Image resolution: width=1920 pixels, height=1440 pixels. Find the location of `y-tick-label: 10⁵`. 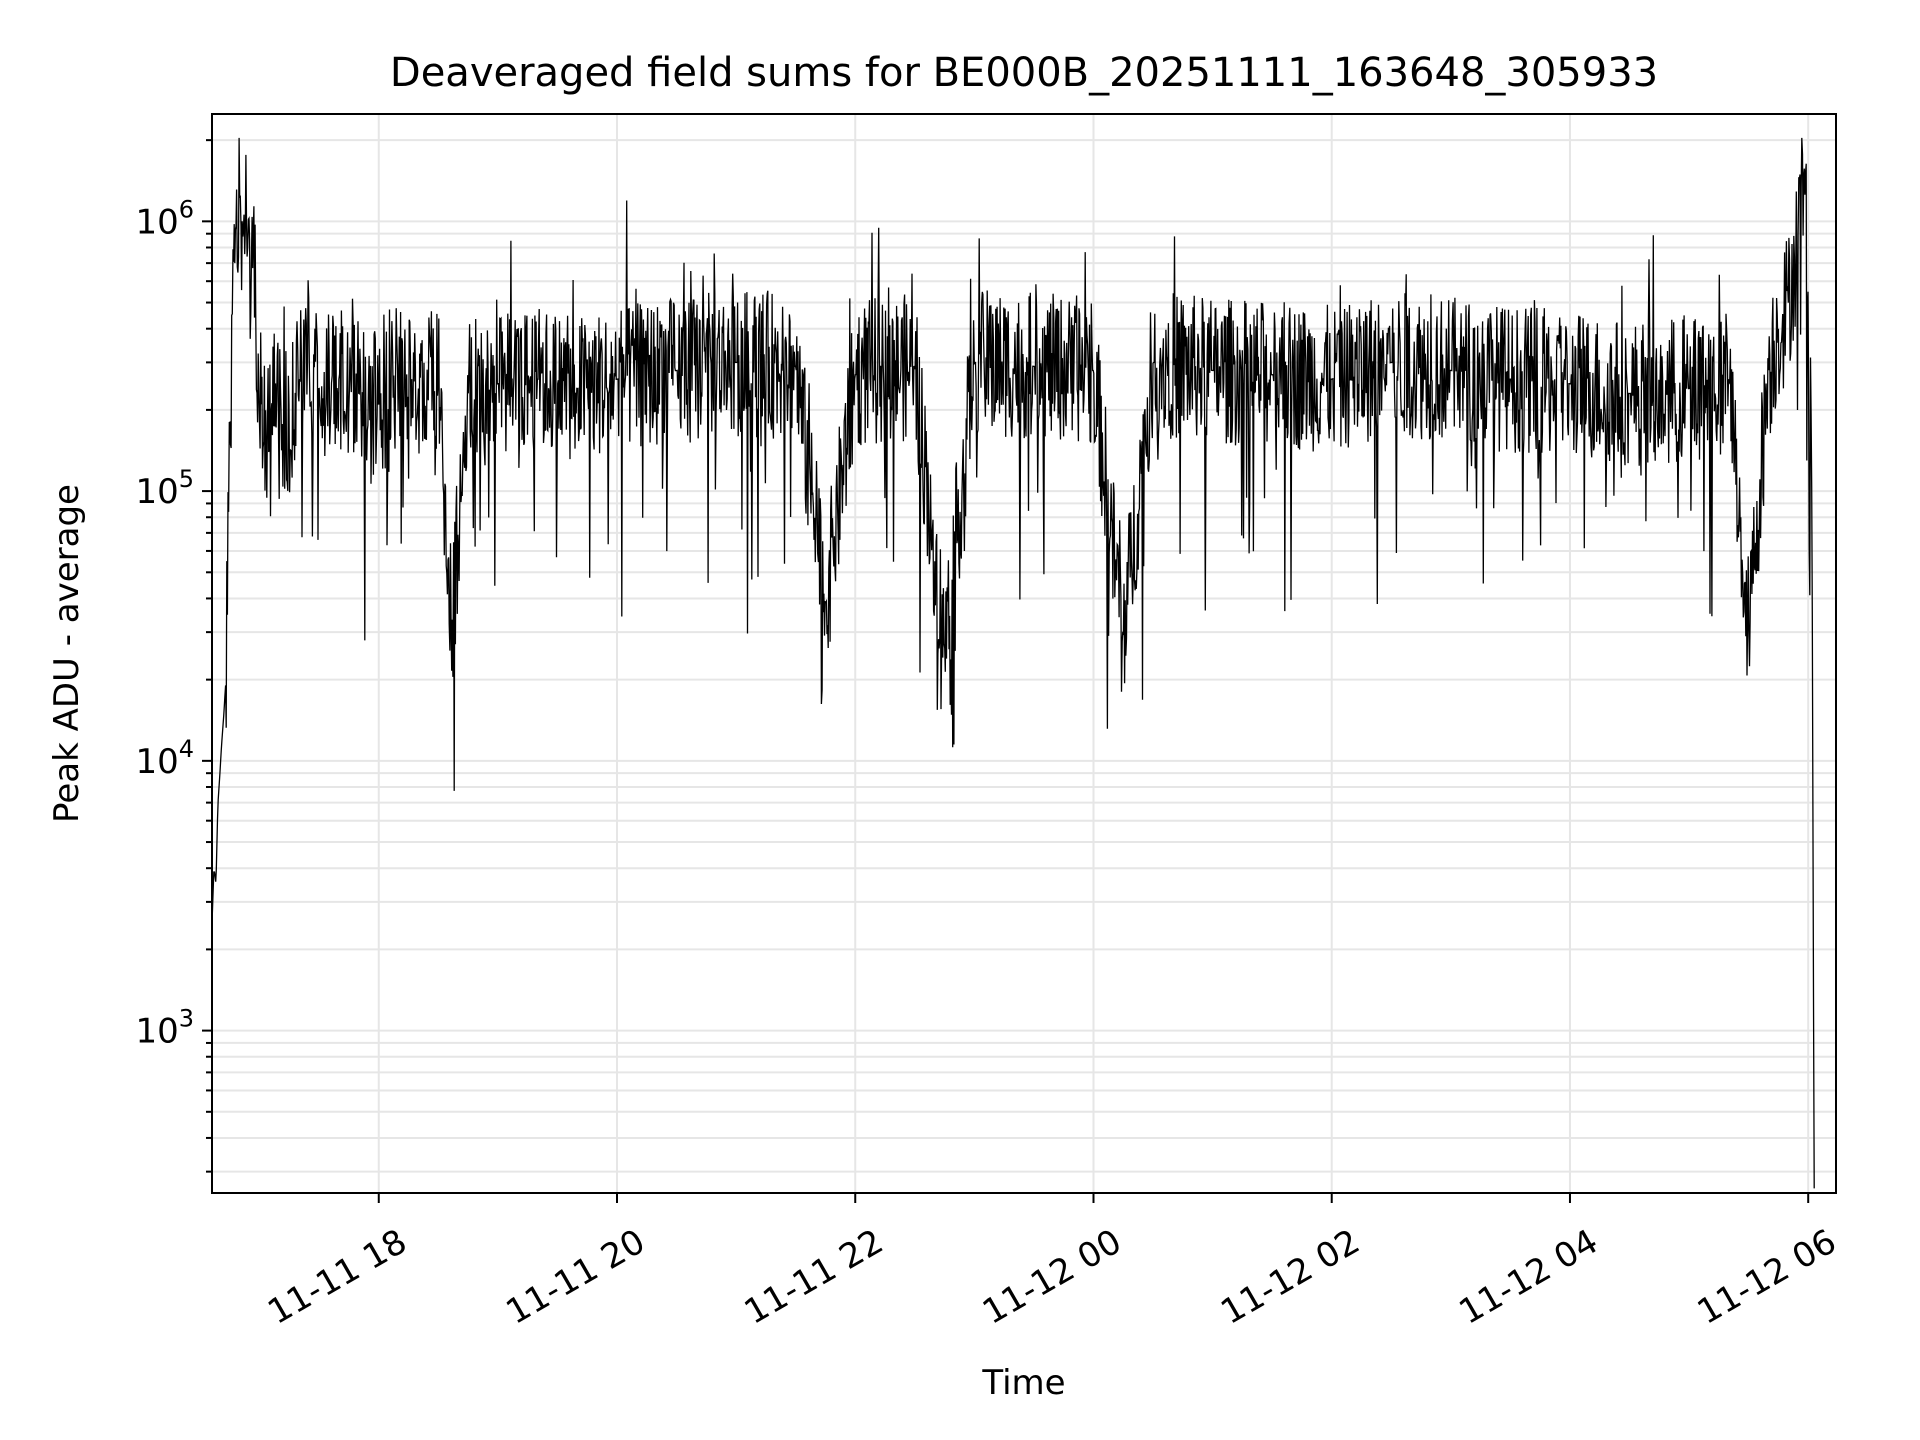

y-tick-label: 10⁵ is located at coordinates (164, 488).